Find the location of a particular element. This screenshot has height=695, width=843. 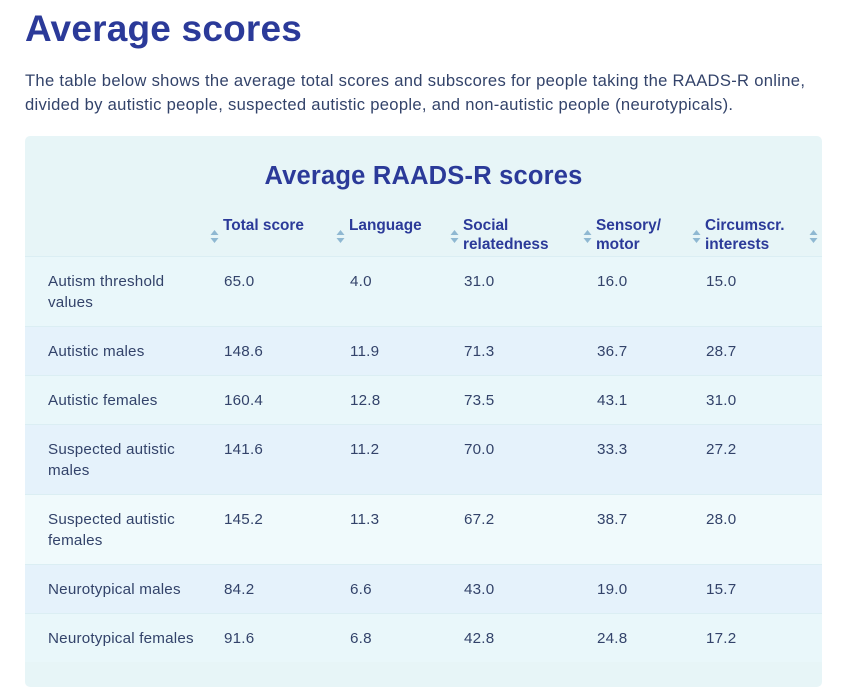

cell-social-relatedness: 70.0 is located at coordinates (529, 459).